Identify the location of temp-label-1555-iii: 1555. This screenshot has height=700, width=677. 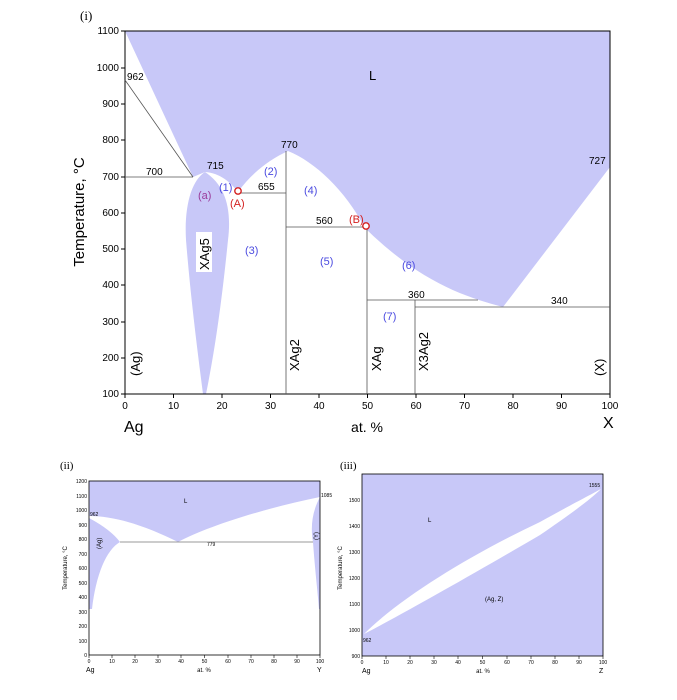
(594, 486).